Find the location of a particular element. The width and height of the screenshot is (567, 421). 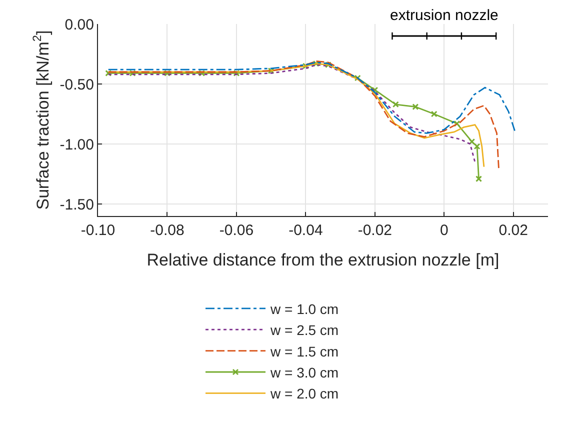

legend-label: w = 2.0 cm is located at coordinates (304, 394).